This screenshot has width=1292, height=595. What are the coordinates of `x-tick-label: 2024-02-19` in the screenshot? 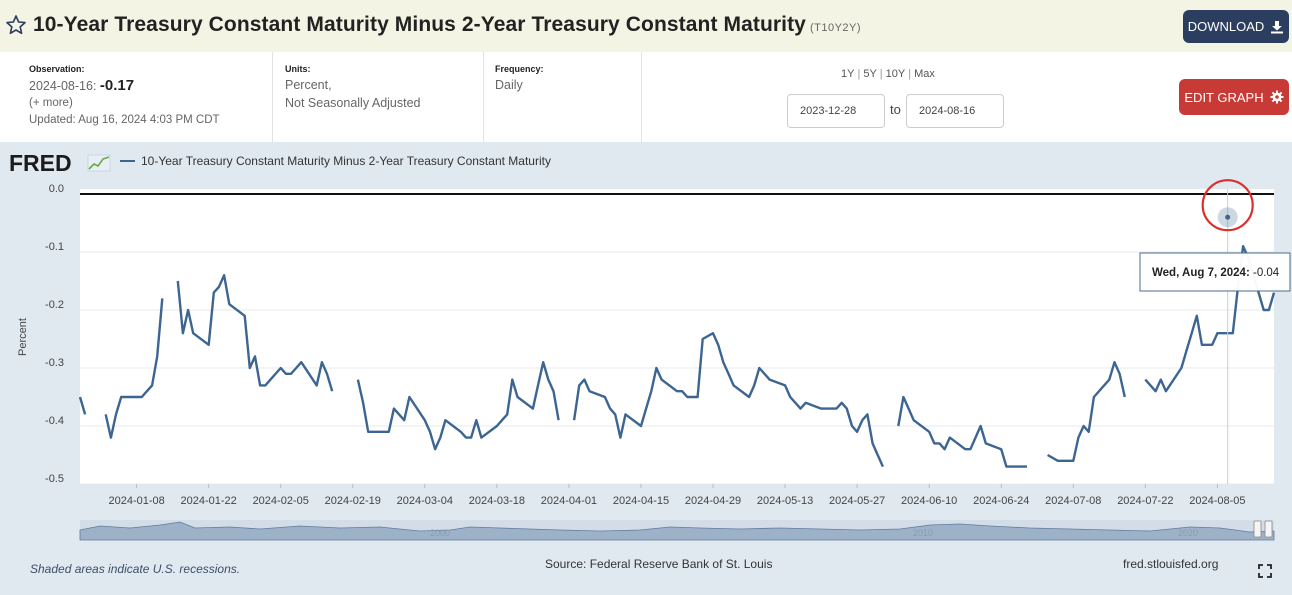 It's located at (353, 501).